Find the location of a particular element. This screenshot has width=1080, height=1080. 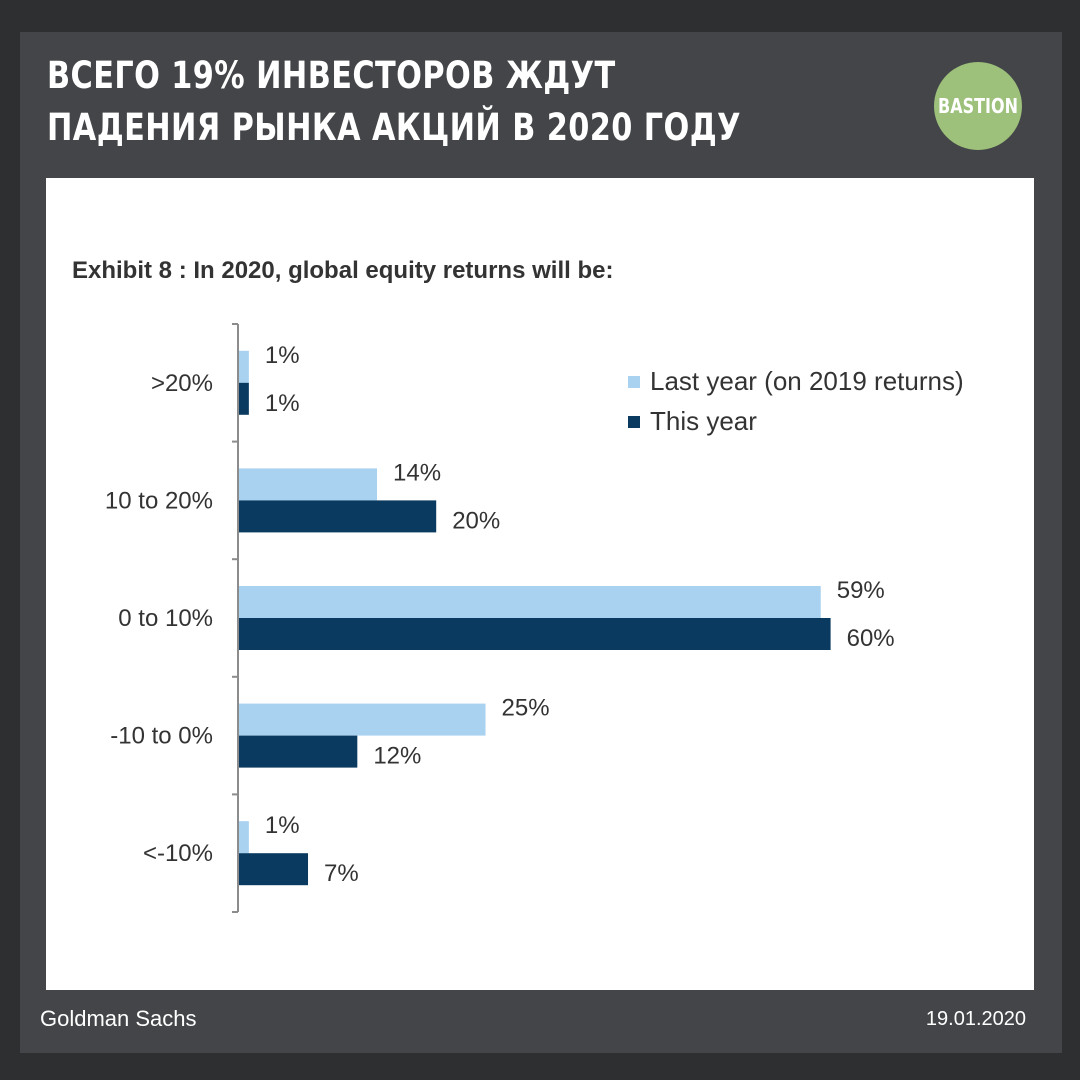

value-label: 25% is located at coordinates (526, 708).